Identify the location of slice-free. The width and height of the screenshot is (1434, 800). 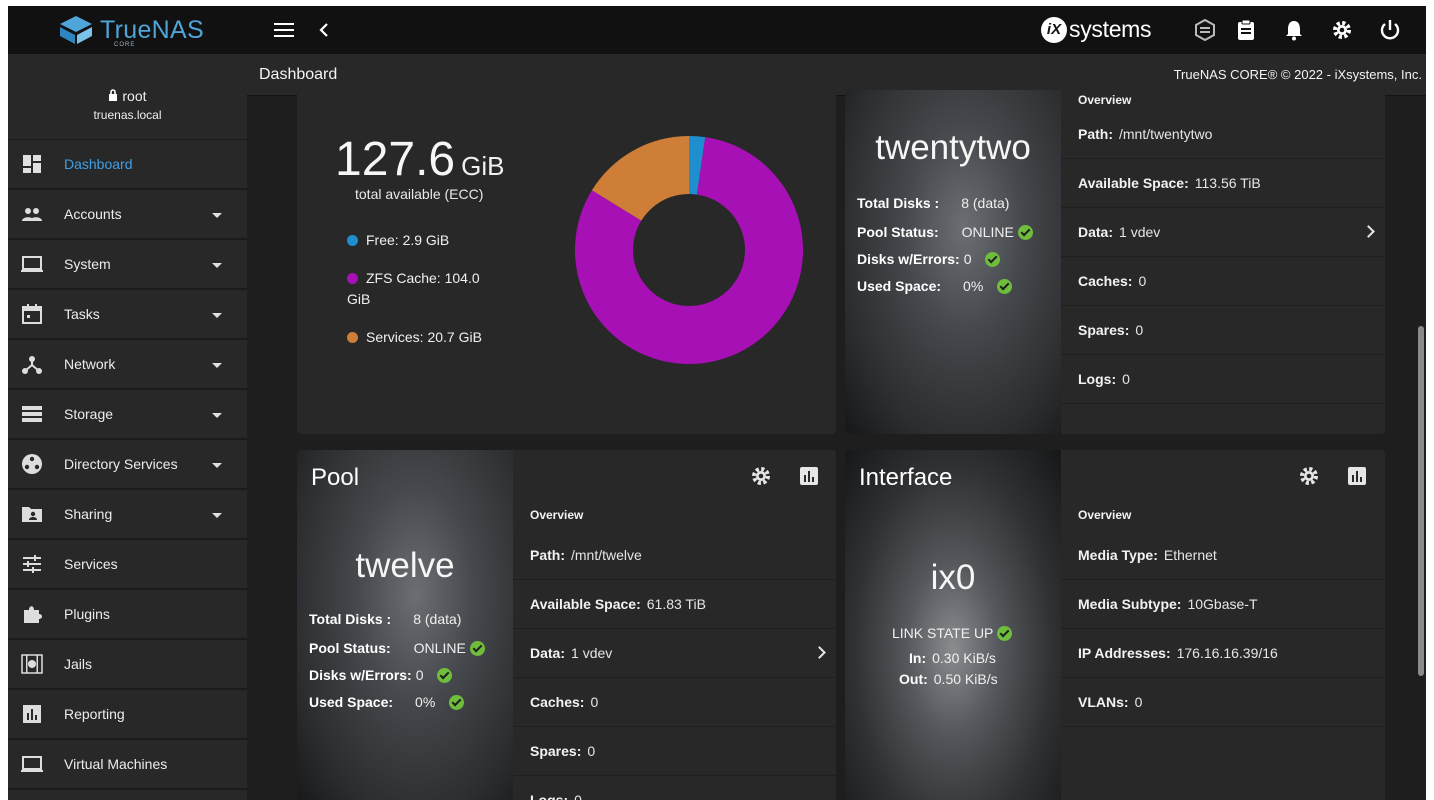
(697, 165).